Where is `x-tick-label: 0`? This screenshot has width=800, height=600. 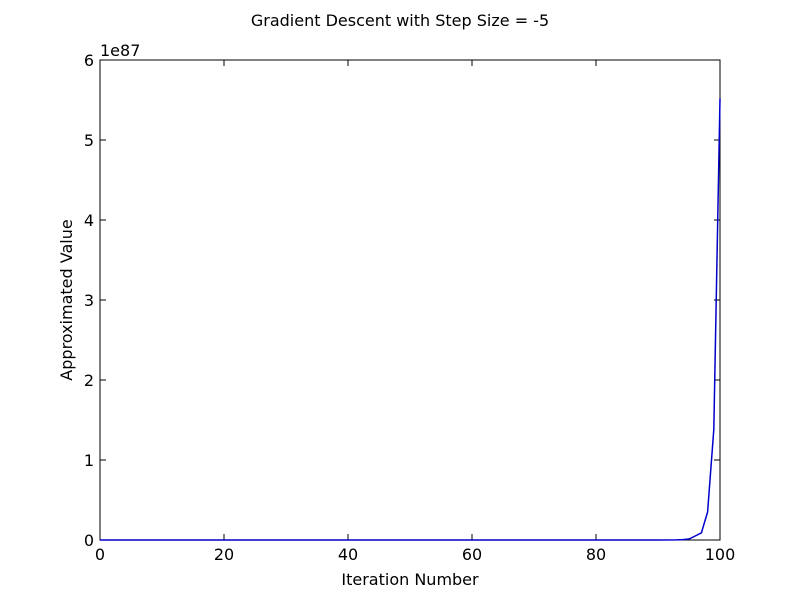
x-tick-label: 0 is located at coordinates (100, 554).